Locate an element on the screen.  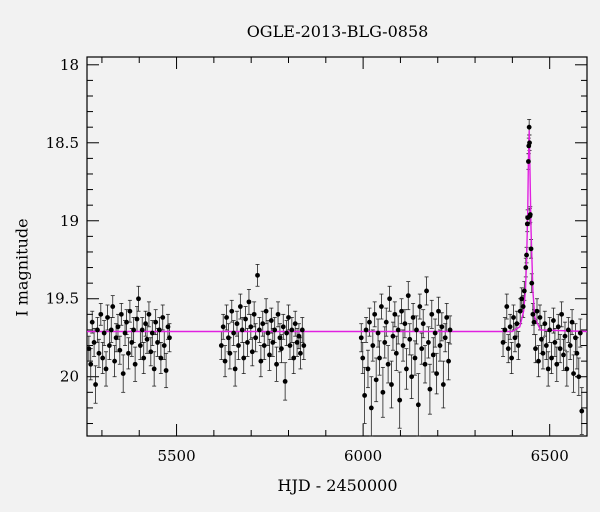
y-tick-label: 18.5 is located at coordinates (62, 143).